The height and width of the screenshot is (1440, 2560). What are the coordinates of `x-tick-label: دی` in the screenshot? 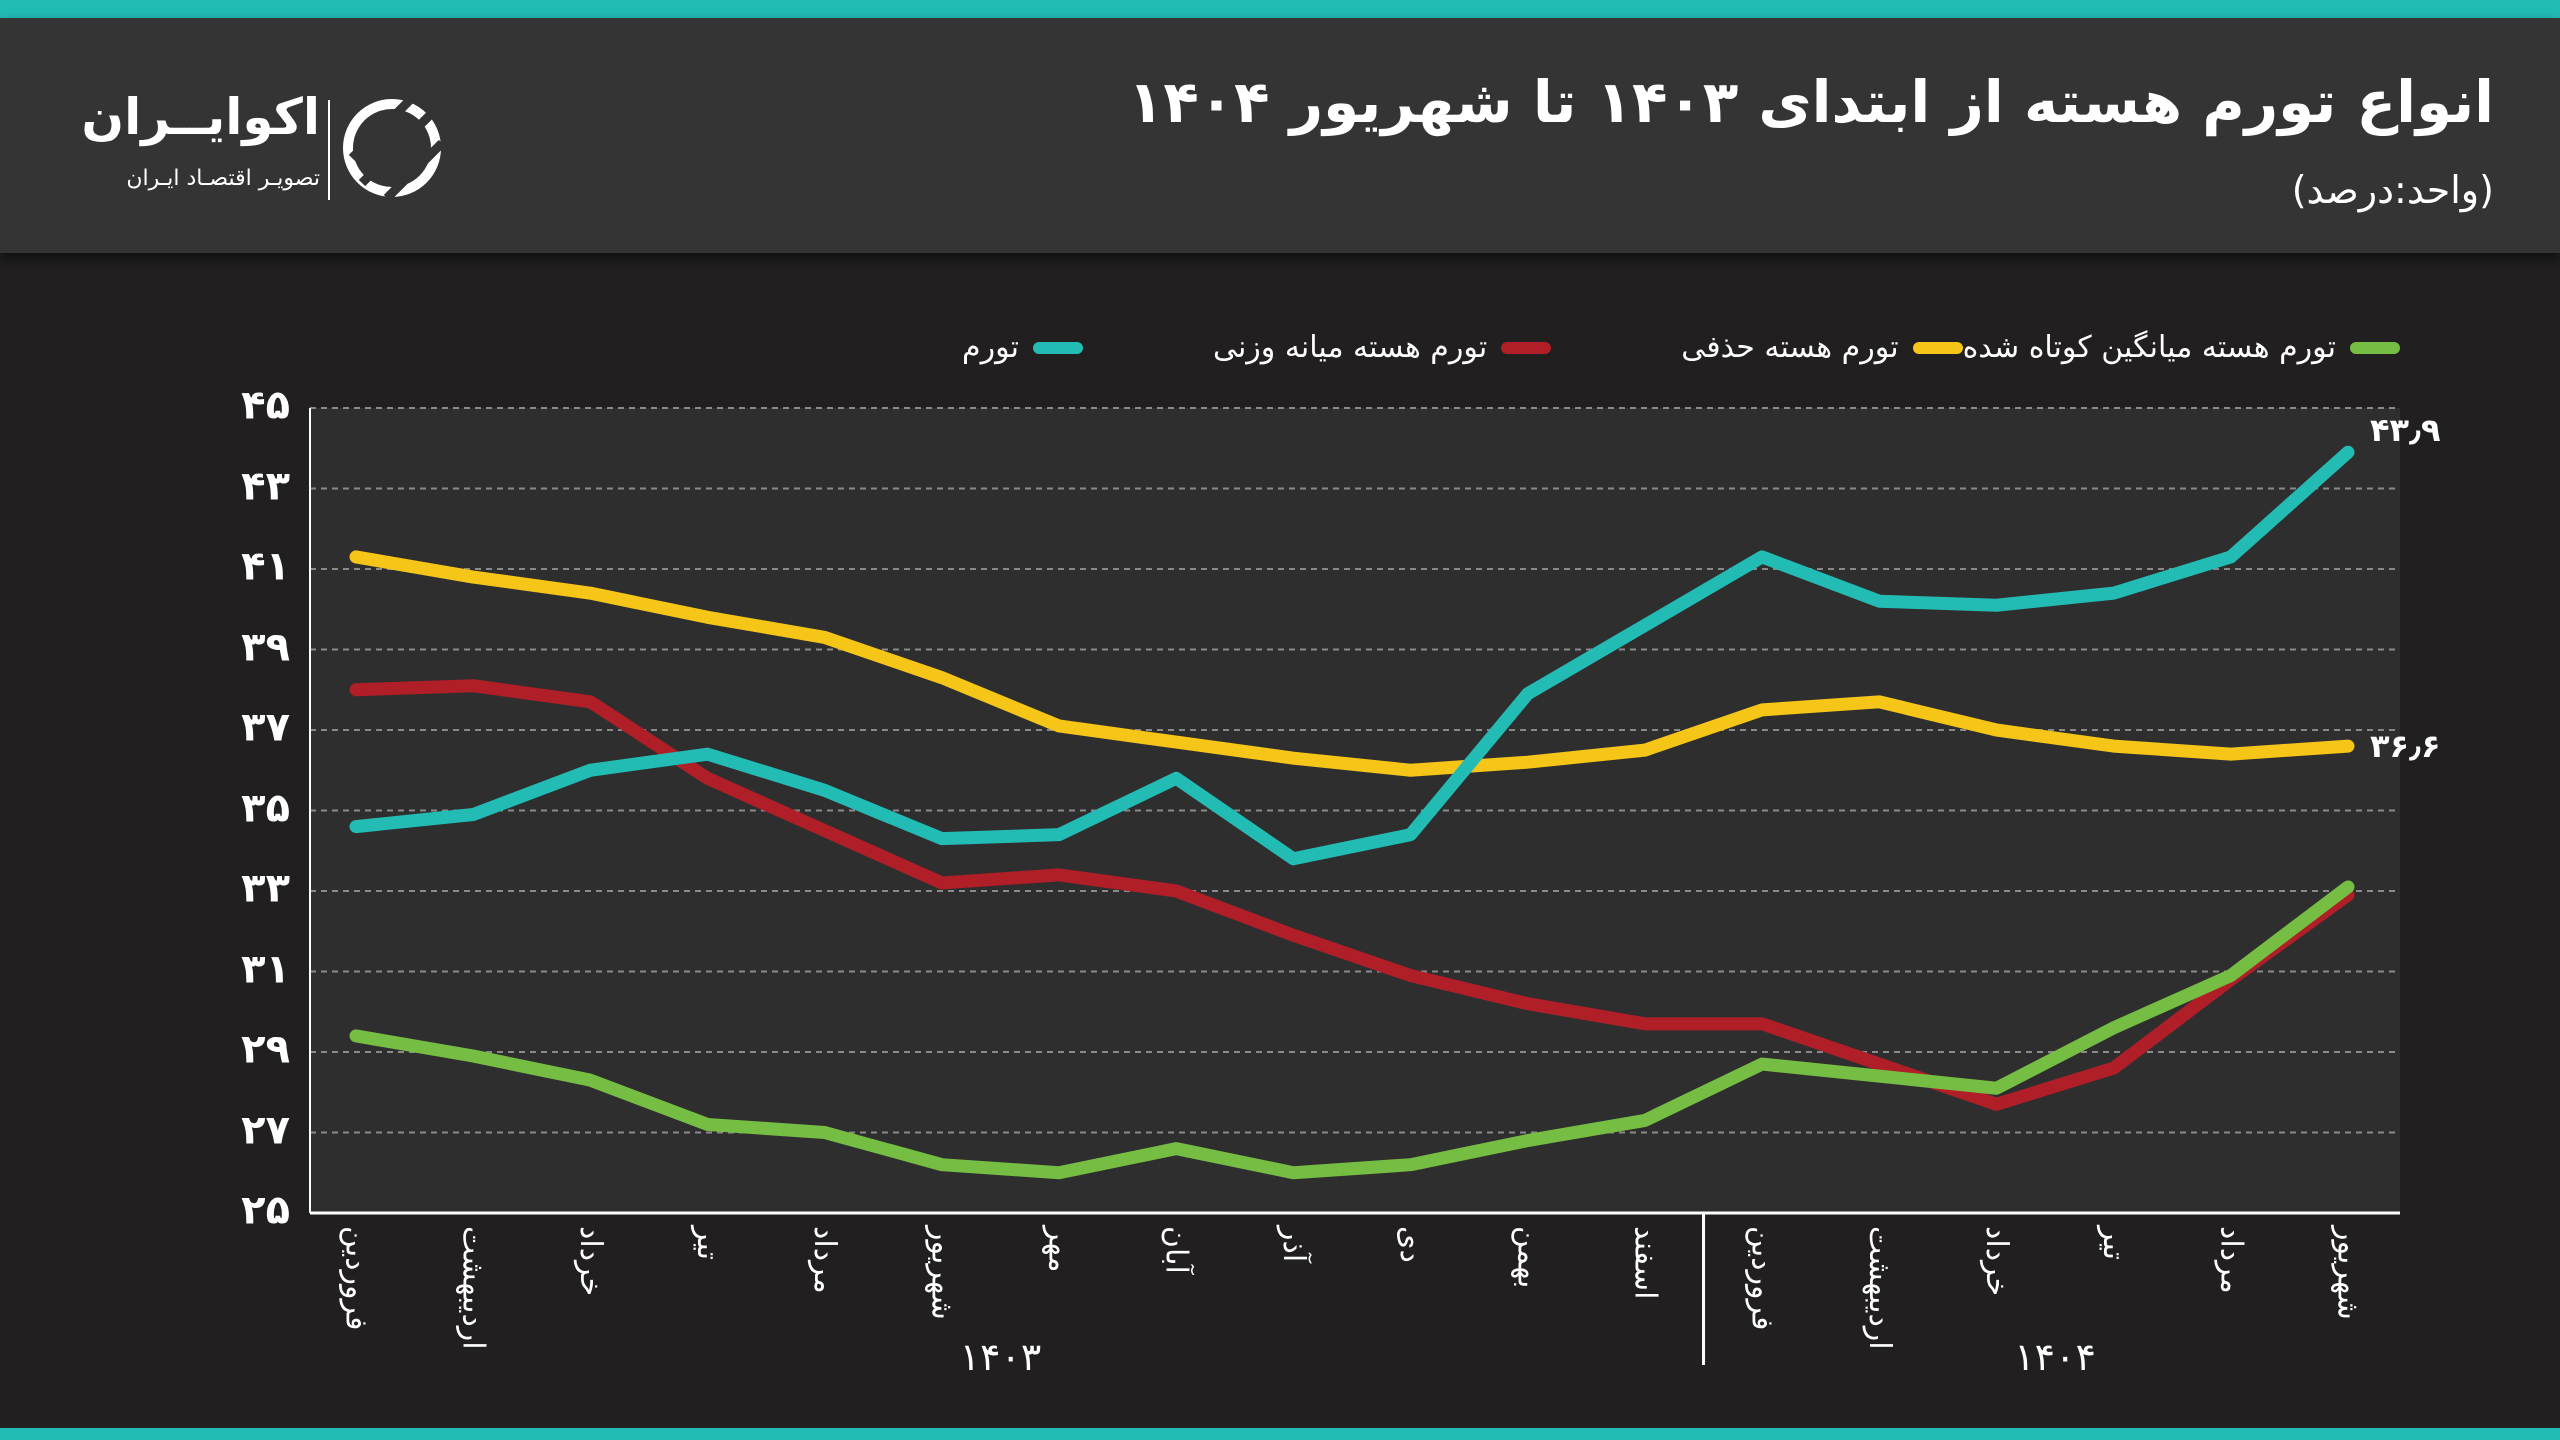 It's located at (1411, 1244).